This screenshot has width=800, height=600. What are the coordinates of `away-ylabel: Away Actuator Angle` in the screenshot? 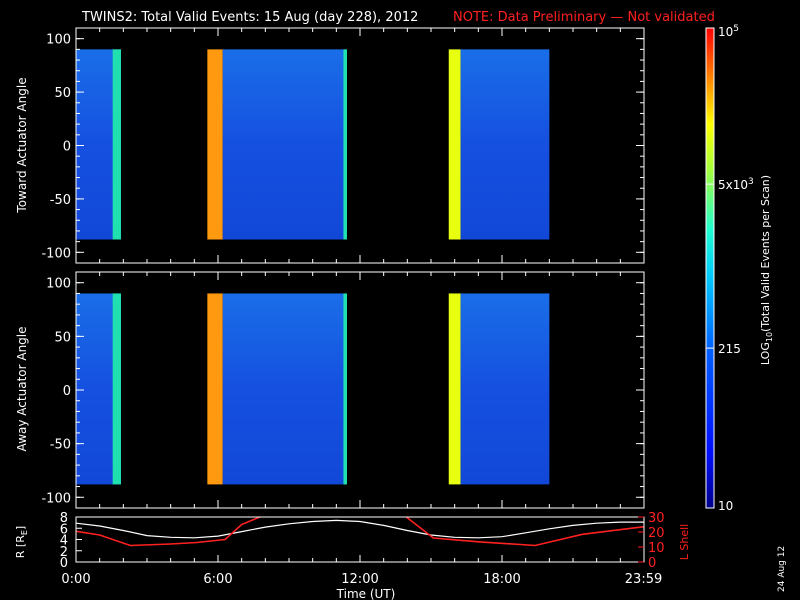 It's located at (22, 388).